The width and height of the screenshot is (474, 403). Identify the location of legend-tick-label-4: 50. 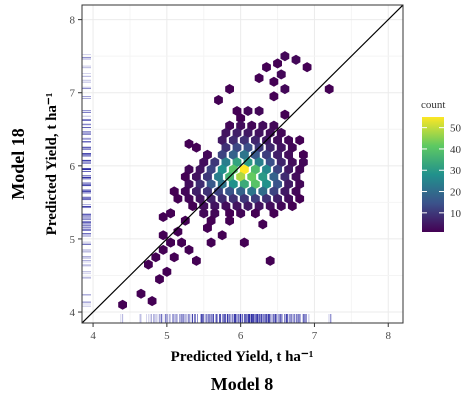
(456, 129).